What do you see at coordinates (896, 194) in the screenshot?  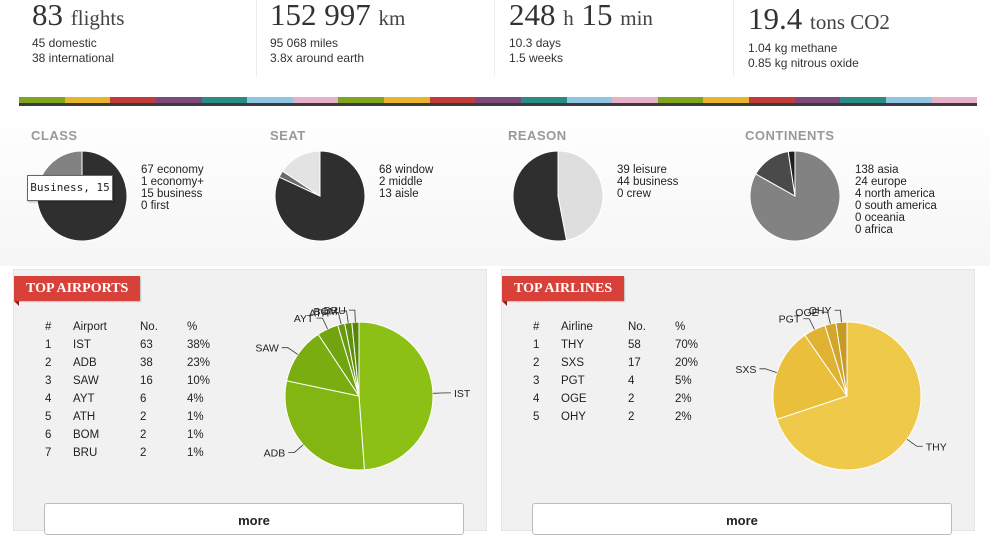 I see `legend-item: 4 north america` at bounding box center [896, 194].